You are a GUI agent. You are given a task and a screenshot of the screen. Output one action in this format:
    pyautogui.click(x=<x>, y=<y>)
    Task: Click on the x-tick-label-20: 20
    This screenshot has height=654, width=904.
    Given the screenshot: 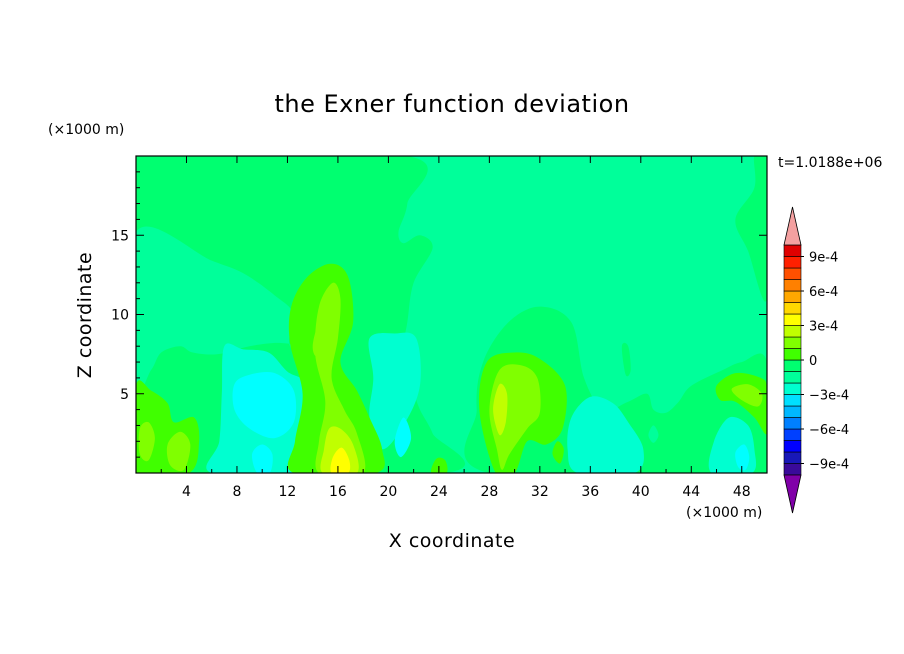 What is the action you would take?
    pyautogui.click(x=388, y=492)
    